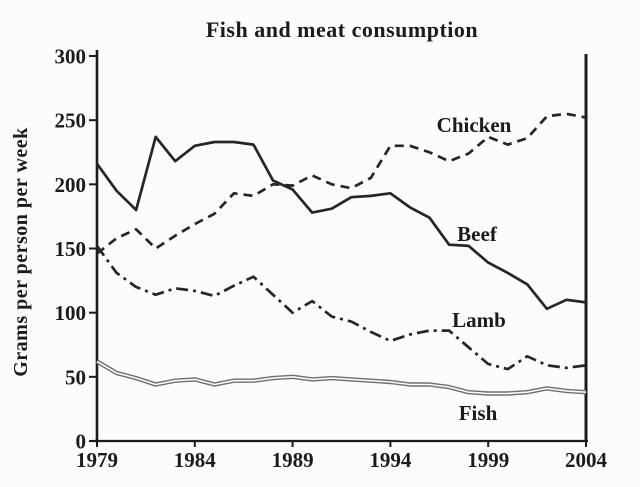 This screenshot has width=640, height=487. I want to click on lamb-label: Lamb, so click(479, 320).